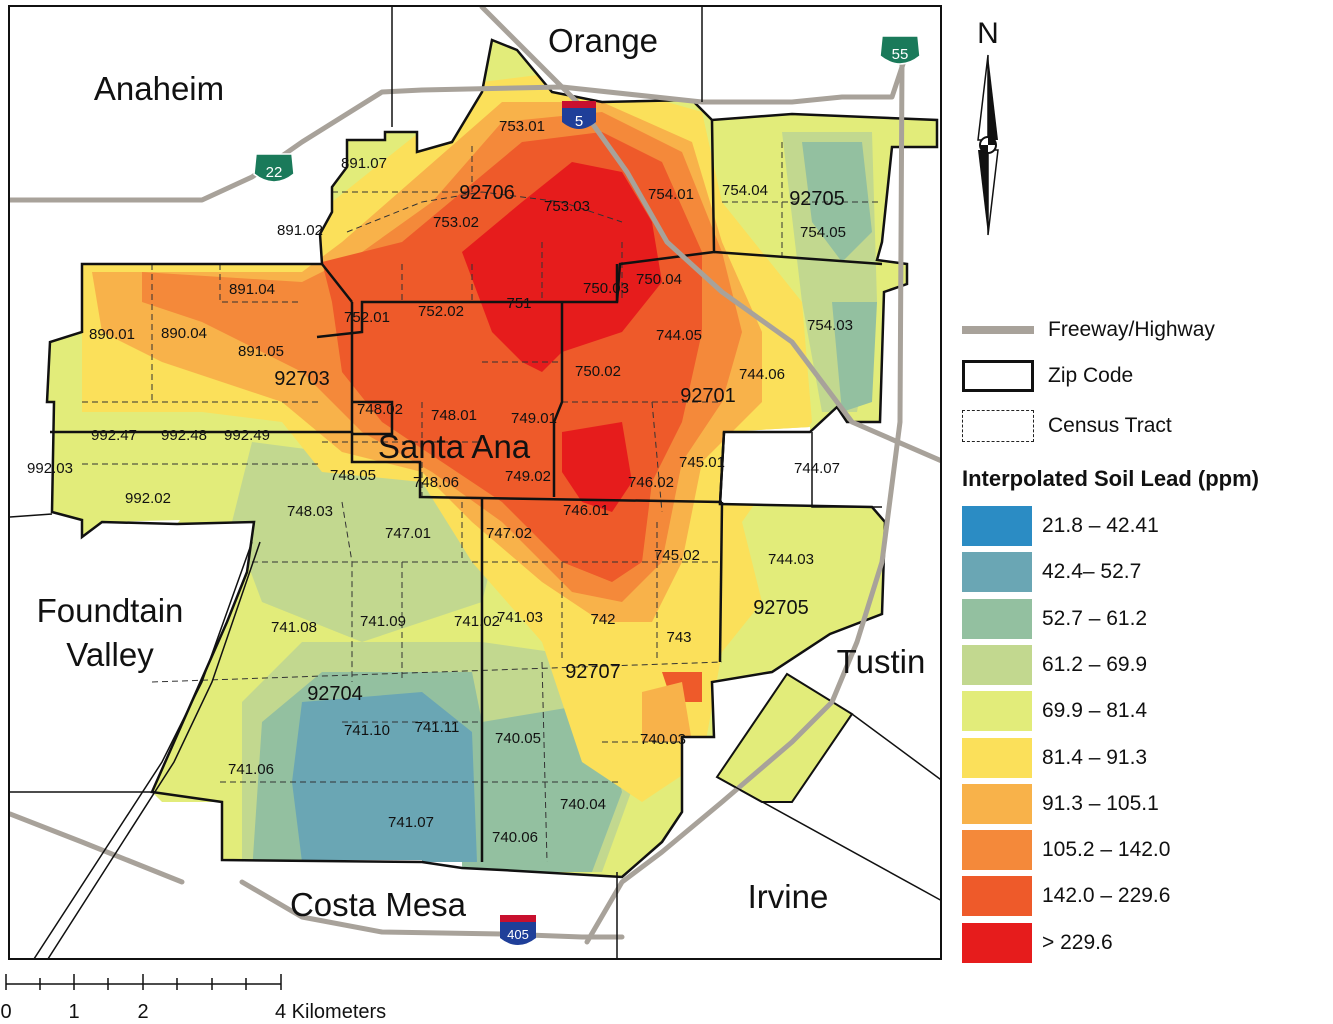 The image size is (1333, 1024). I want to click on tract-label: 748.03, so click(310, 511).